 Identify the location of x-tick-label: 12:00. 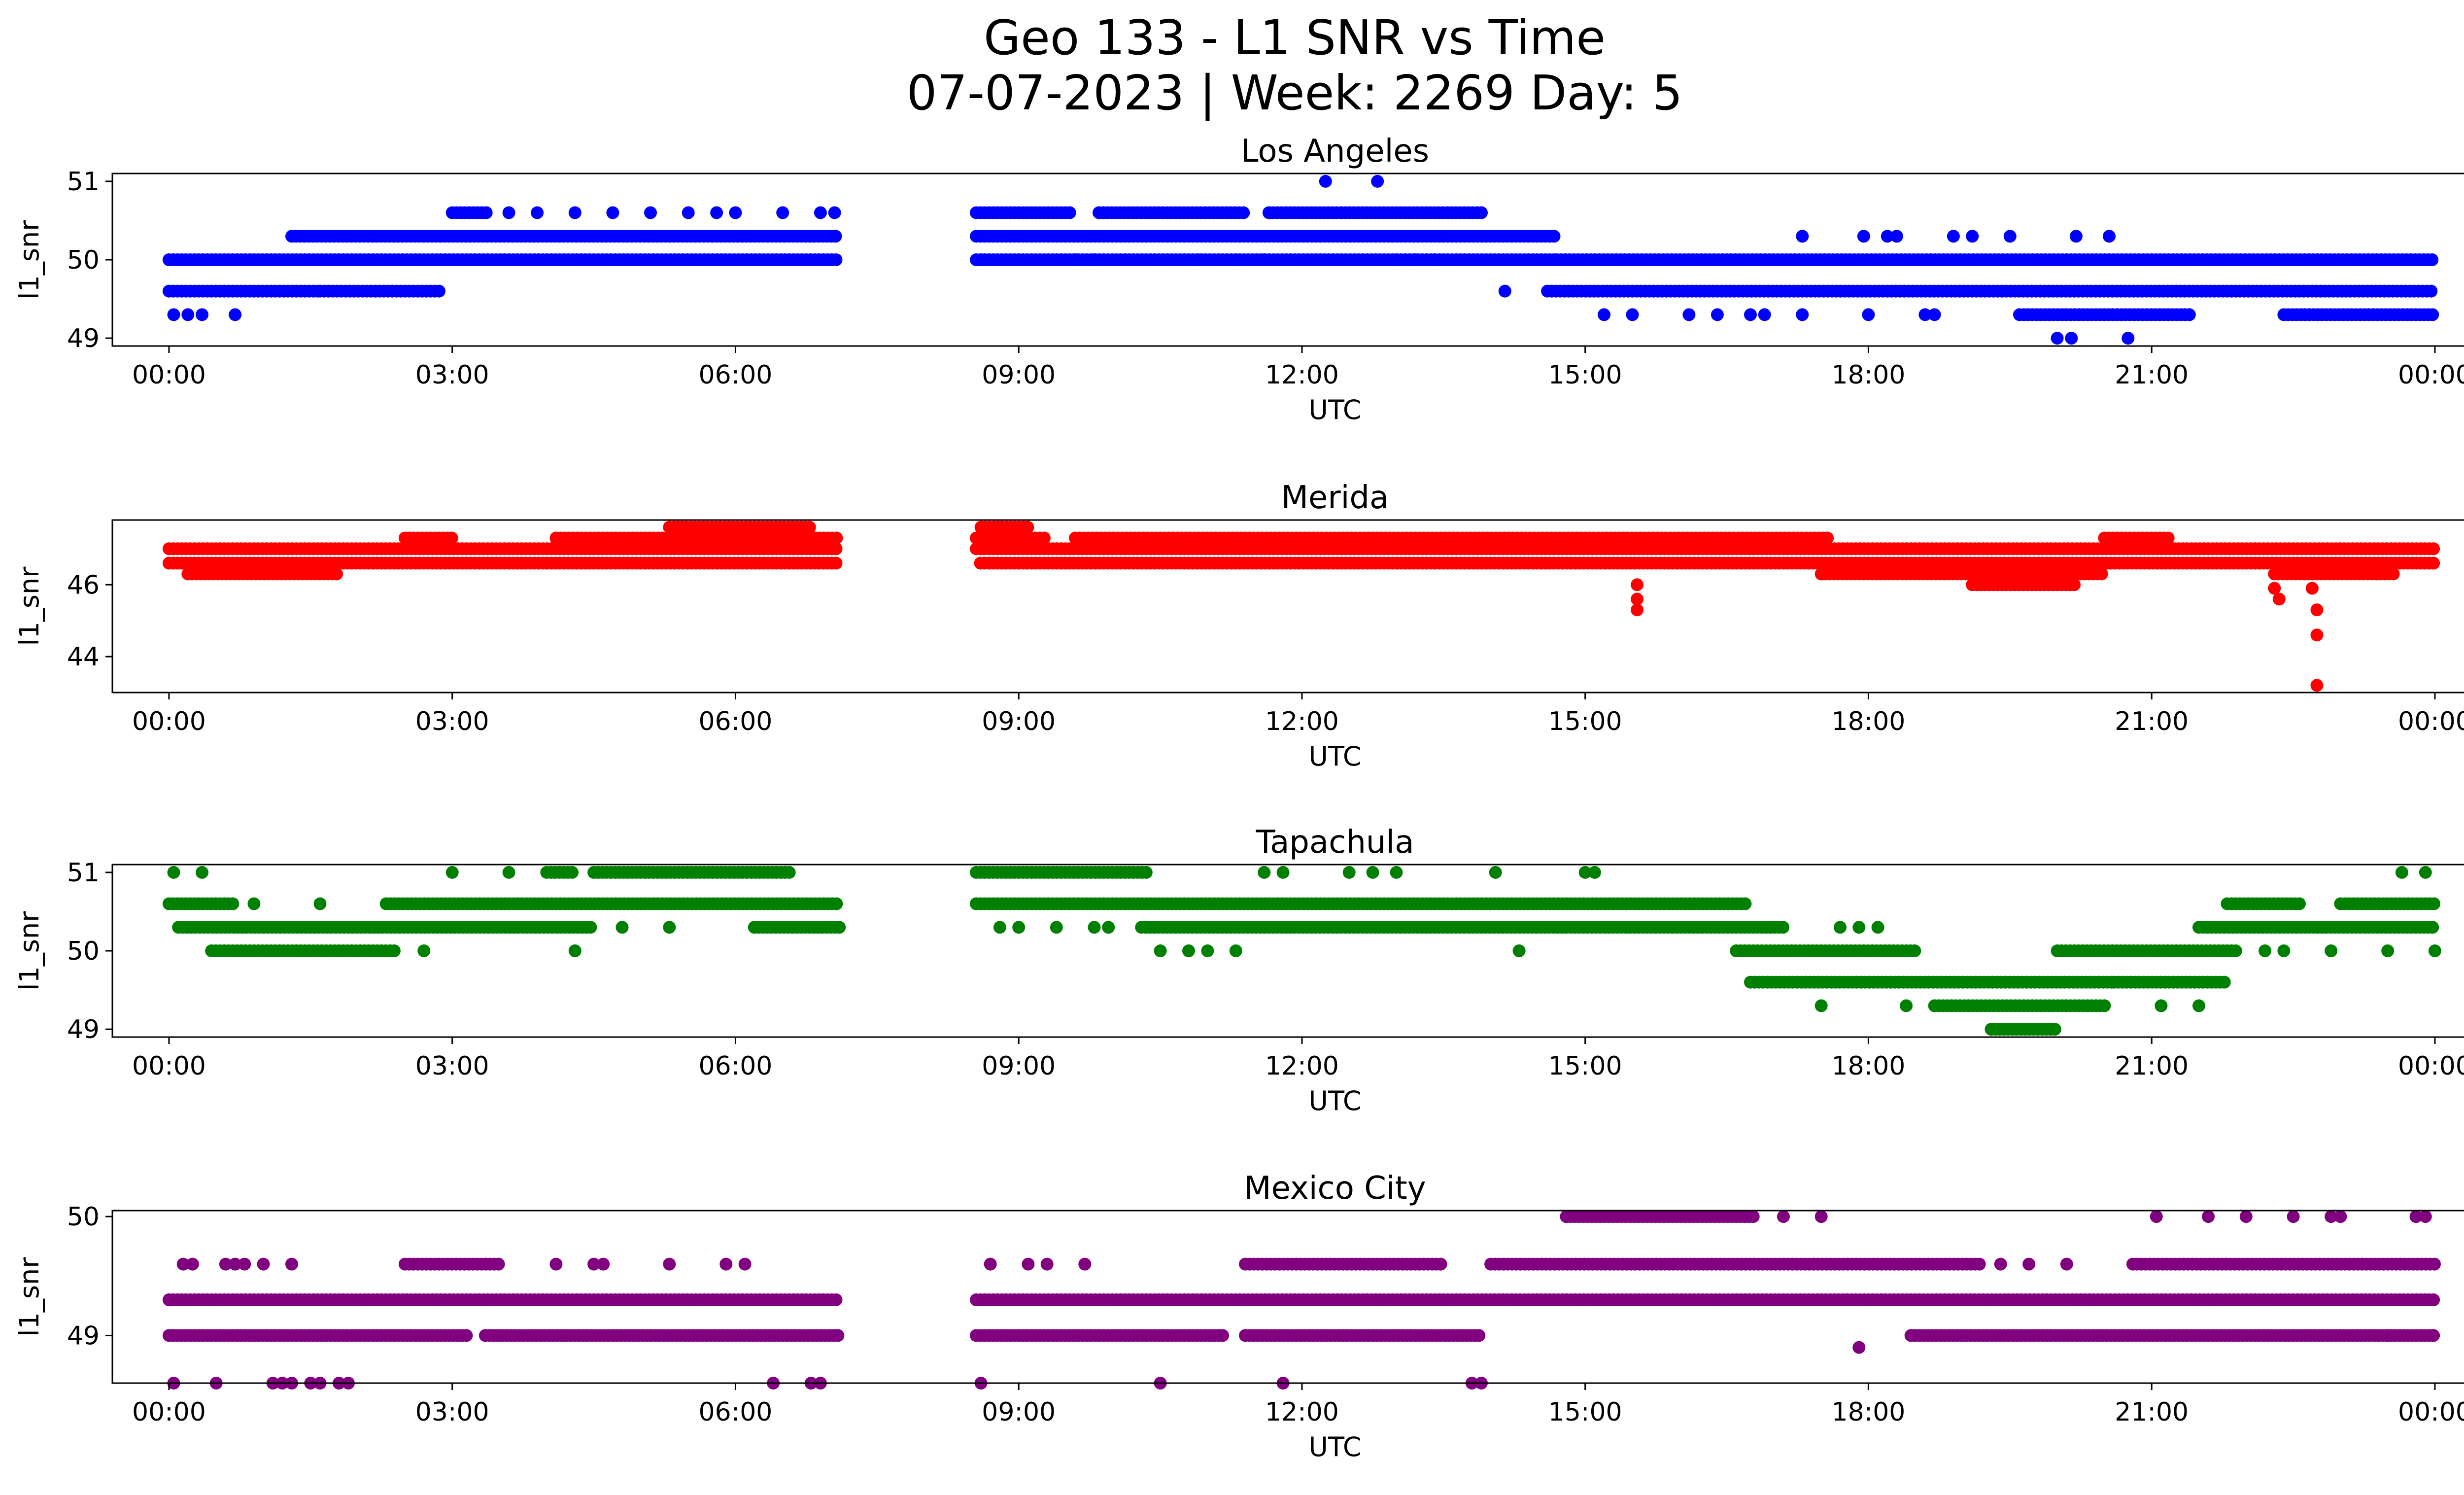
(1302, 1066).